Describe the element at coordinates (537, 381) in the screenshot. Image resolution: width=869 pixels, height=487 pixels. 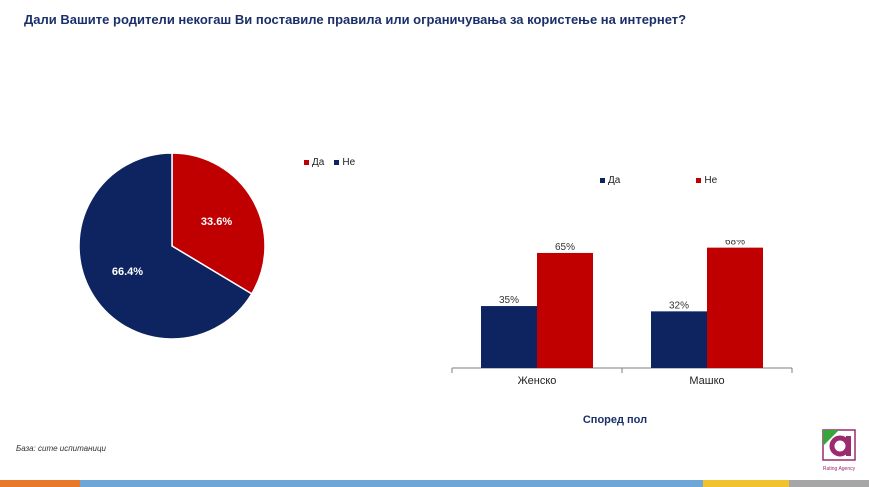
I see `bar-category-label: Женско` at that location.